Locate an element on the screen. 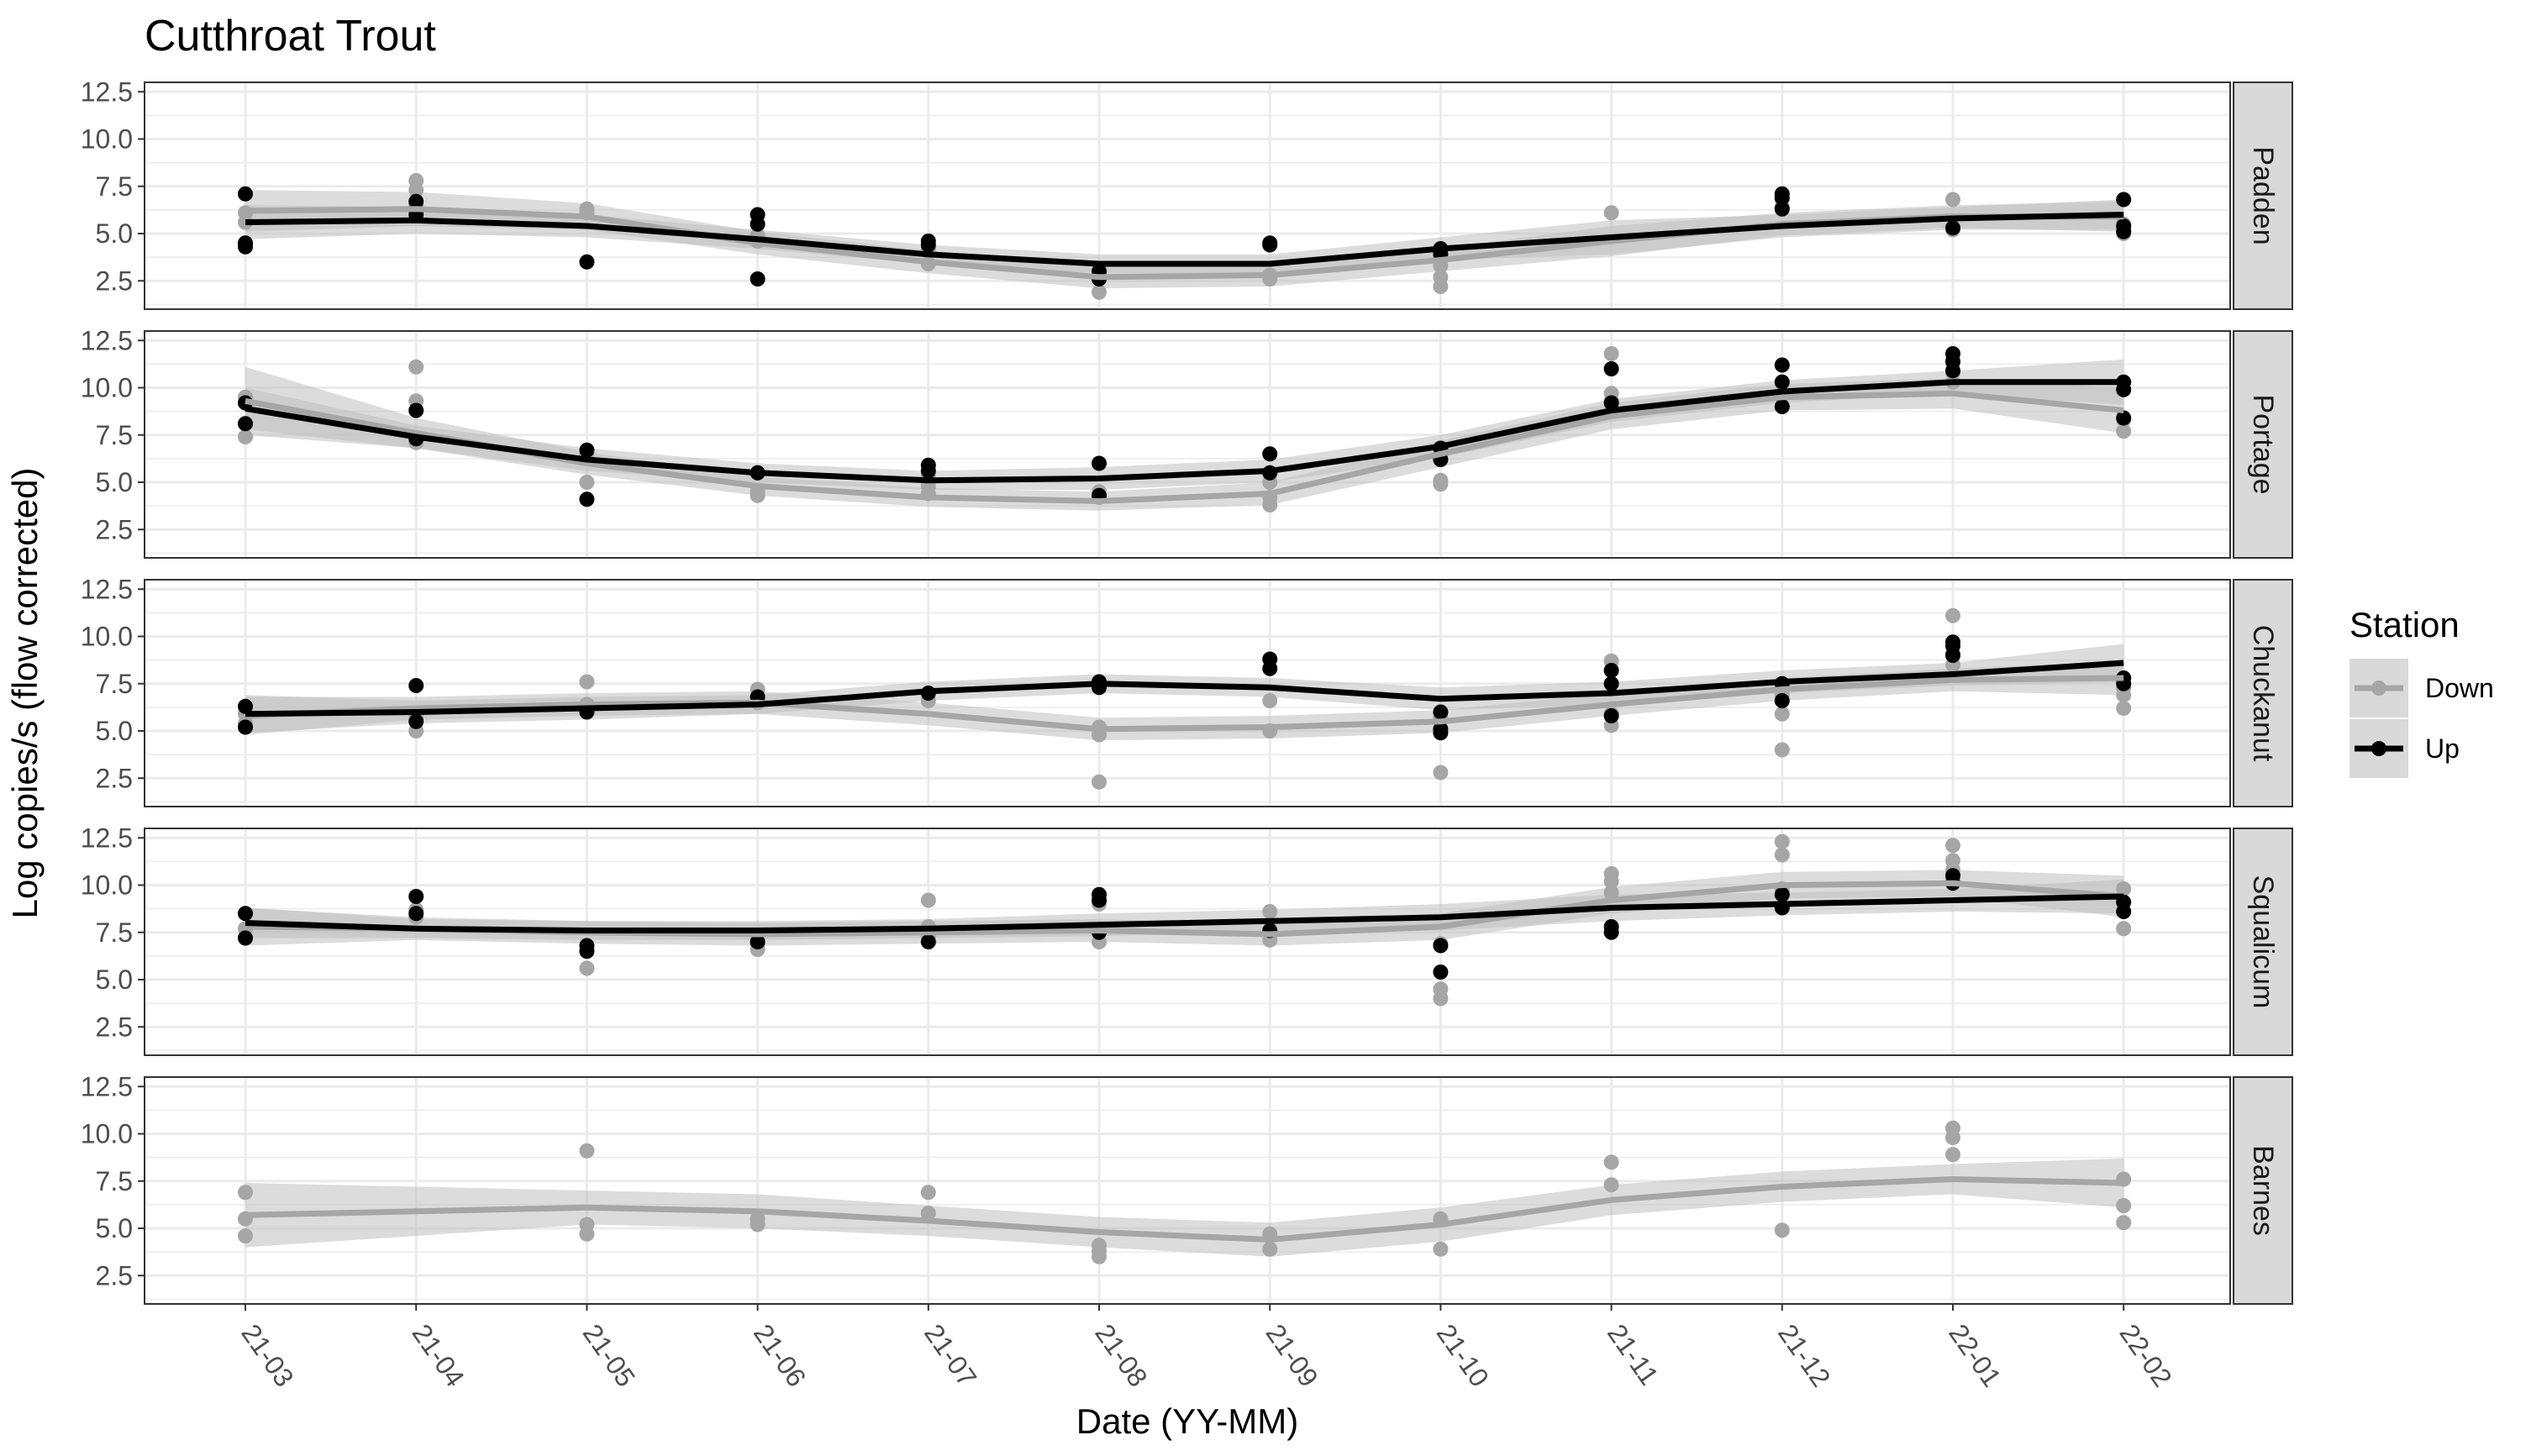 The width and height of the screenshot is (2531, 1456). x-tick-label: 21-04 is located at coordinates (438, 1355).